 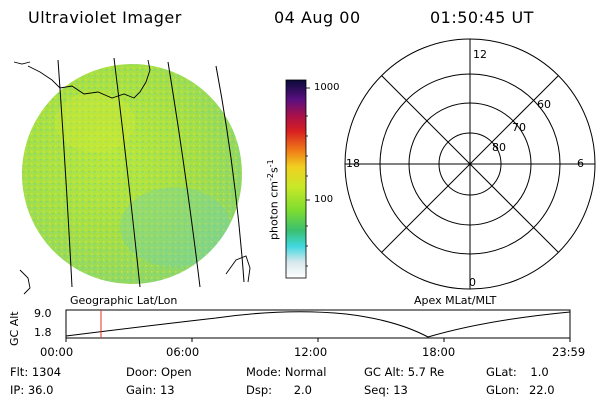 What do you see at coordinates (472, 282) in the screenshot?
I see `mlt-label-0: 0` at bounding box center [472, 282].